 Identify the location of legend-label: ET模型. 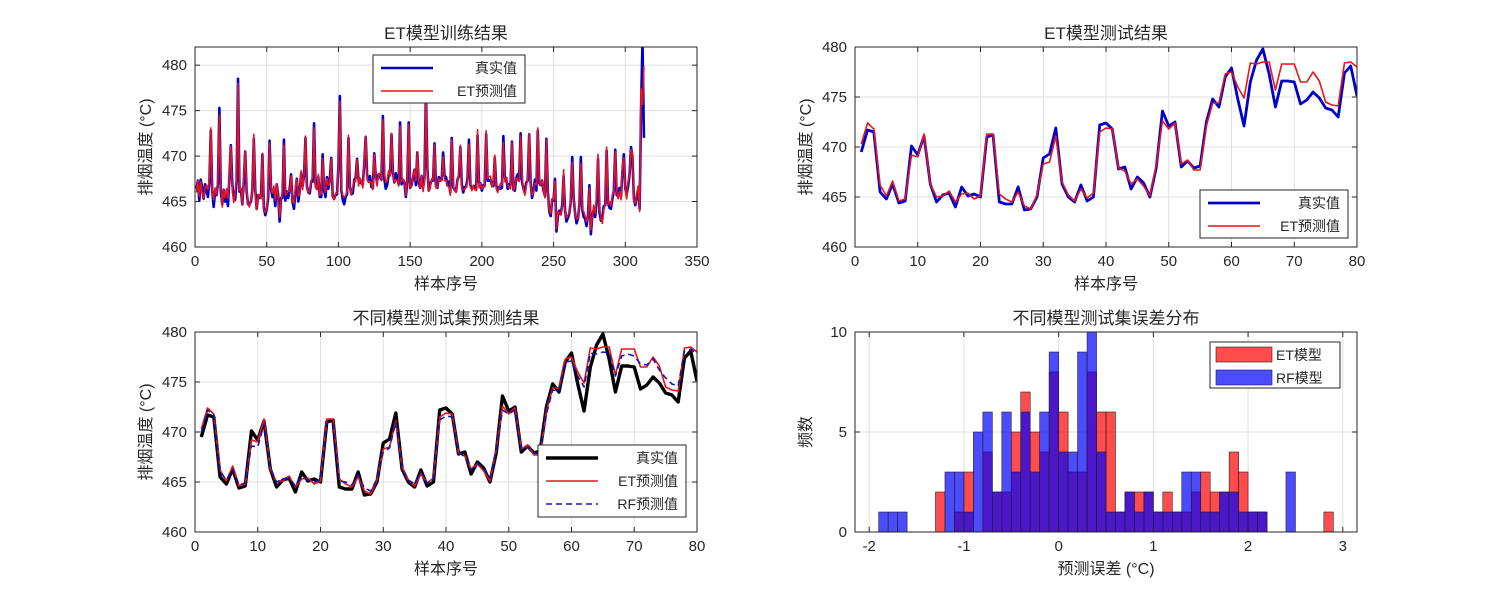
(1299, 355).